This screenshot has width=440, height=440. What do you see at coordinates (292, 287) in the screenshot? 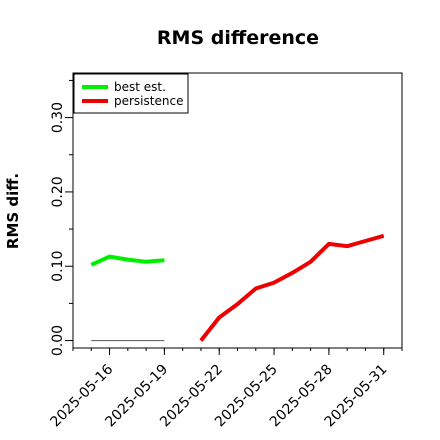
I see `series-line-persistence` at bounding box center [292, 287].